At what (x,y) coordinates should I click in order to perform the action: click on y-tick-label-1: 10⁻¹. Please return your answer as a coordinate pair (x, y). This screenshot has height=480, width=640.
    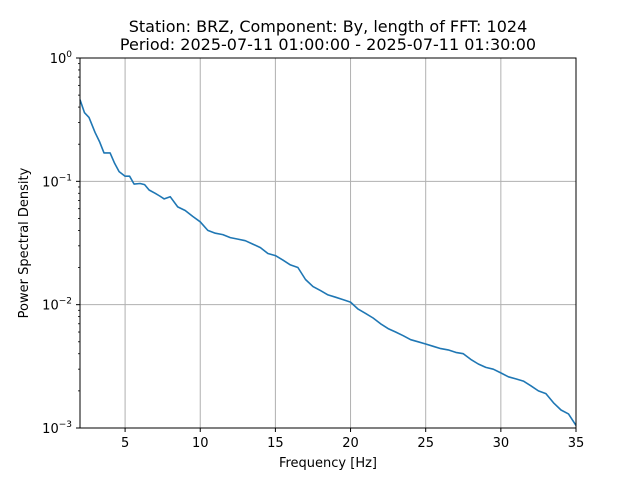
    Looking at the image, I should click on (57, 181).